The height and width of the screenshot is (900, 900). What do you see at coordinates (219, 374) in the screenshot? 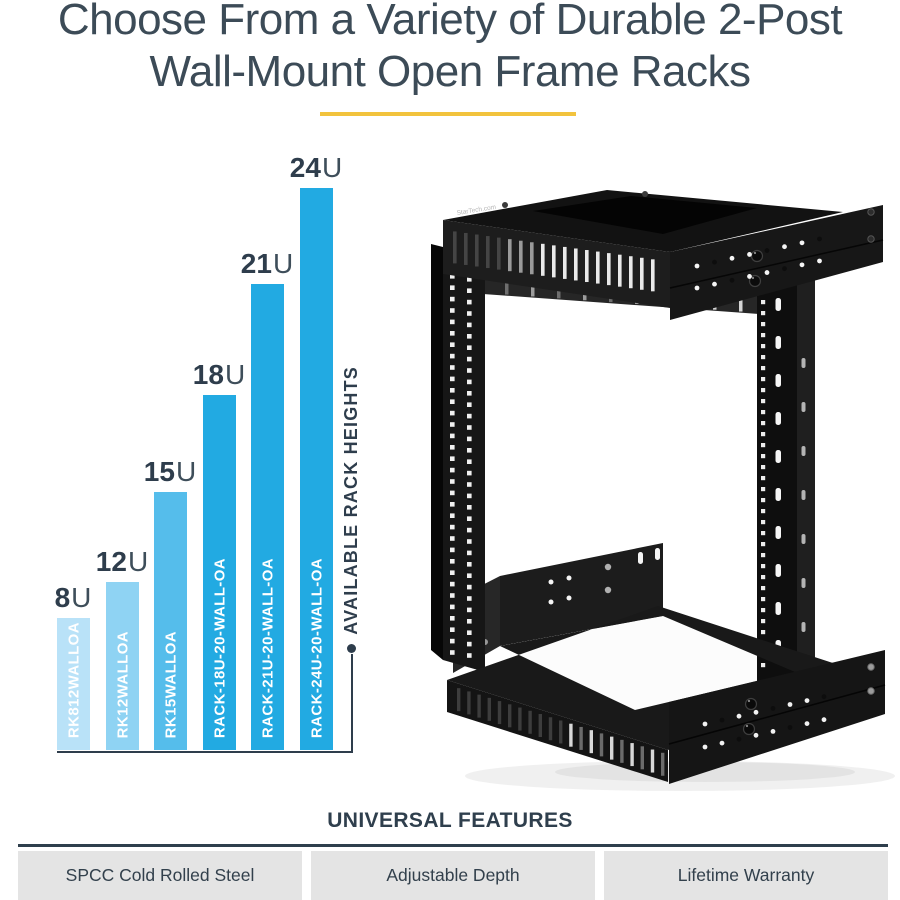
I see `bar-height-label: 18U` at bounding box center [219, 374].